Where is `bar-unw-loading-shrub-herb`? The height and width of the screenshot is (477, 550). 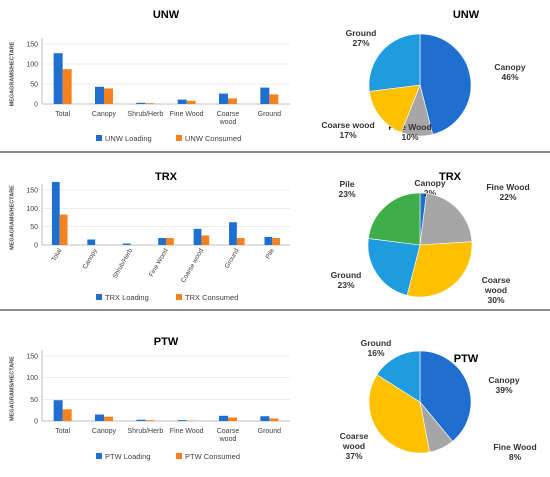 bar-unw-loading-shrub-herb is located at coordinates (140, 103).